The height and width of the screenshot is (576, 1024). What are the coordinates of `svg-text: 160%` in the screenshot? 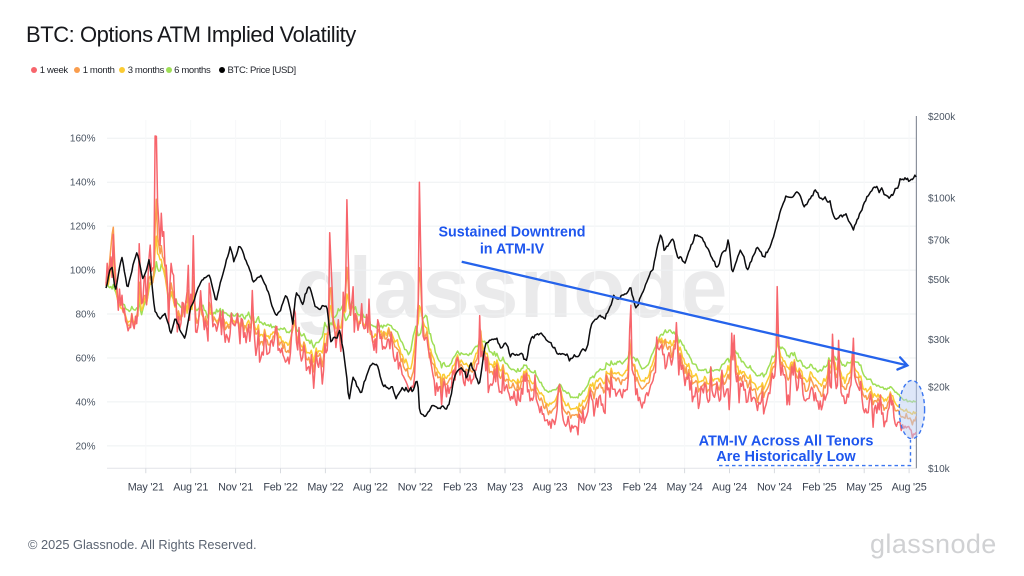 It's located at (83, 139).